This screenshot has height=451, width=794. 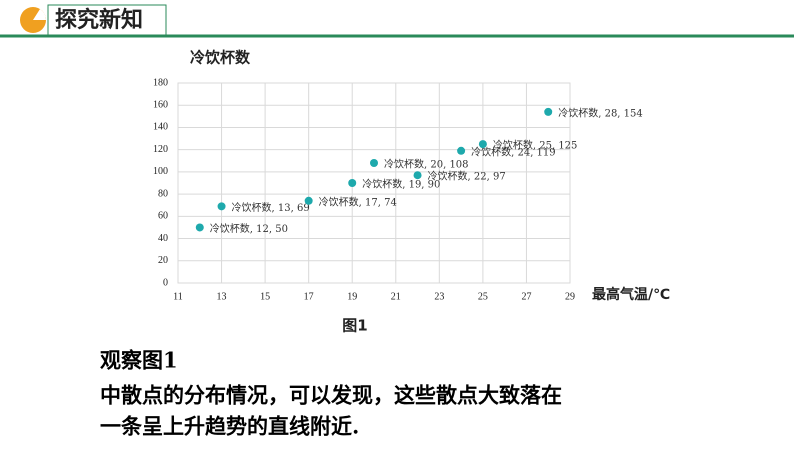 I want to click on data-label: 冷饮杯数, 20, 108, so click(x=426, y=164).